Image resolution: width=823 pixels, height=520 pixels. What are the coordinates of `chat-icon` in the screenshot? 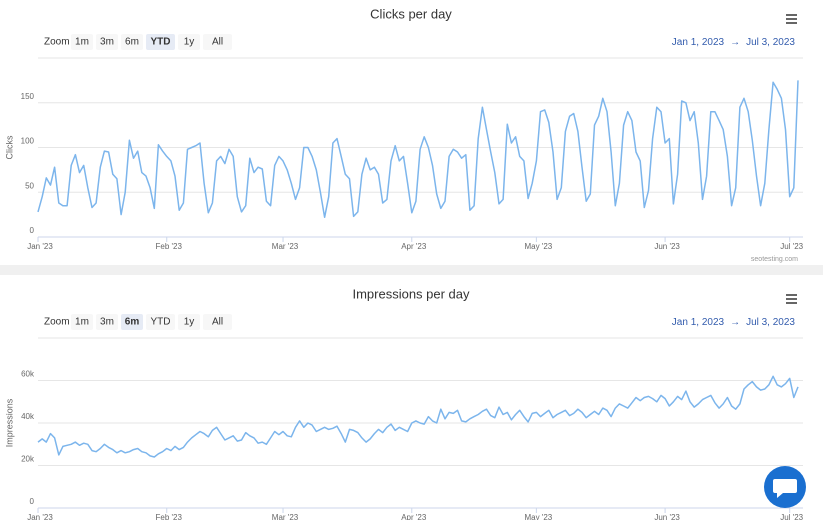 It's located at (785, 488).